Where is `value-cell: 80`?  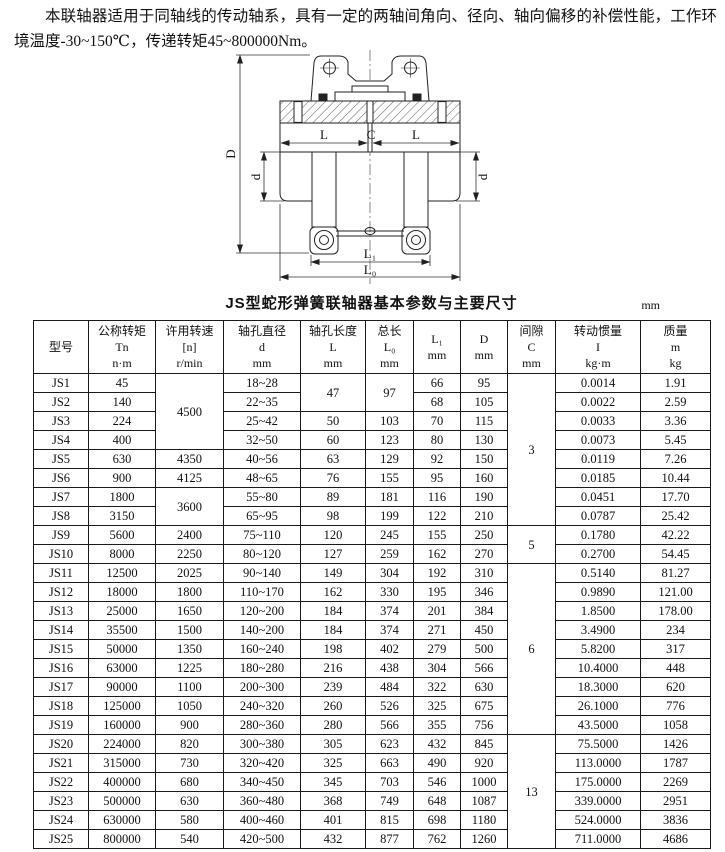 value-cell: 80 is located at coordinates (437, 440).